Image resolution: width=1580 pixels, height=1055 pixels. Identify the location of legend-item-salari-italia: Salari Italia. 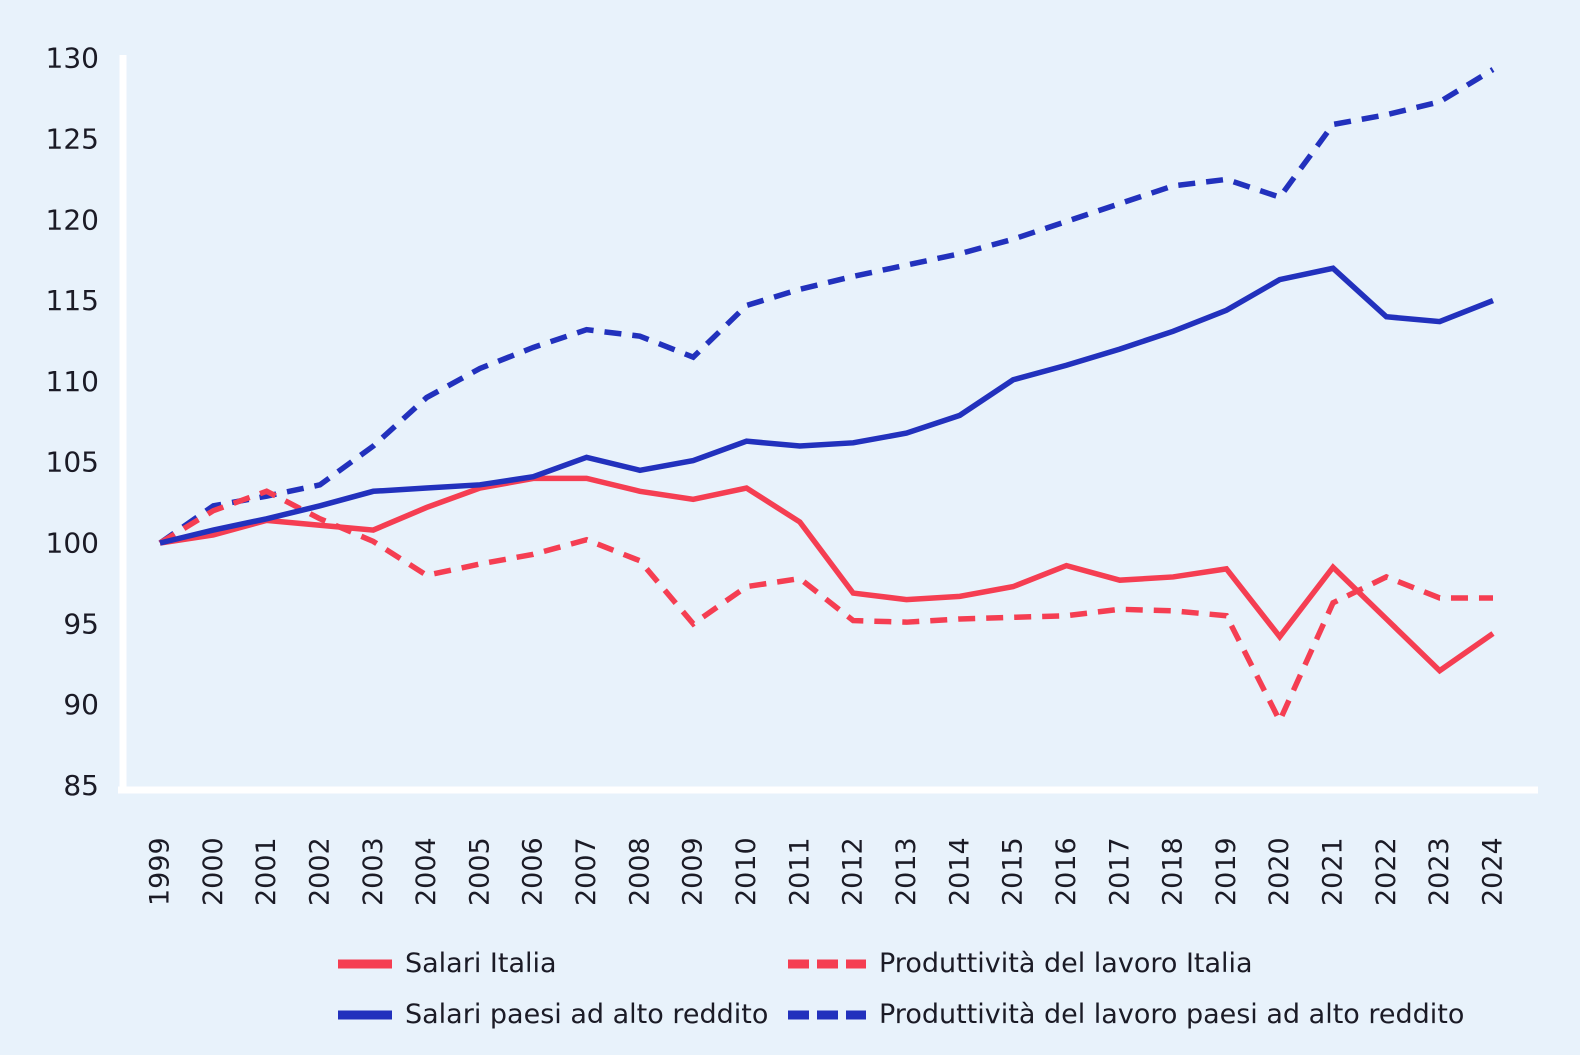
(563, 963).